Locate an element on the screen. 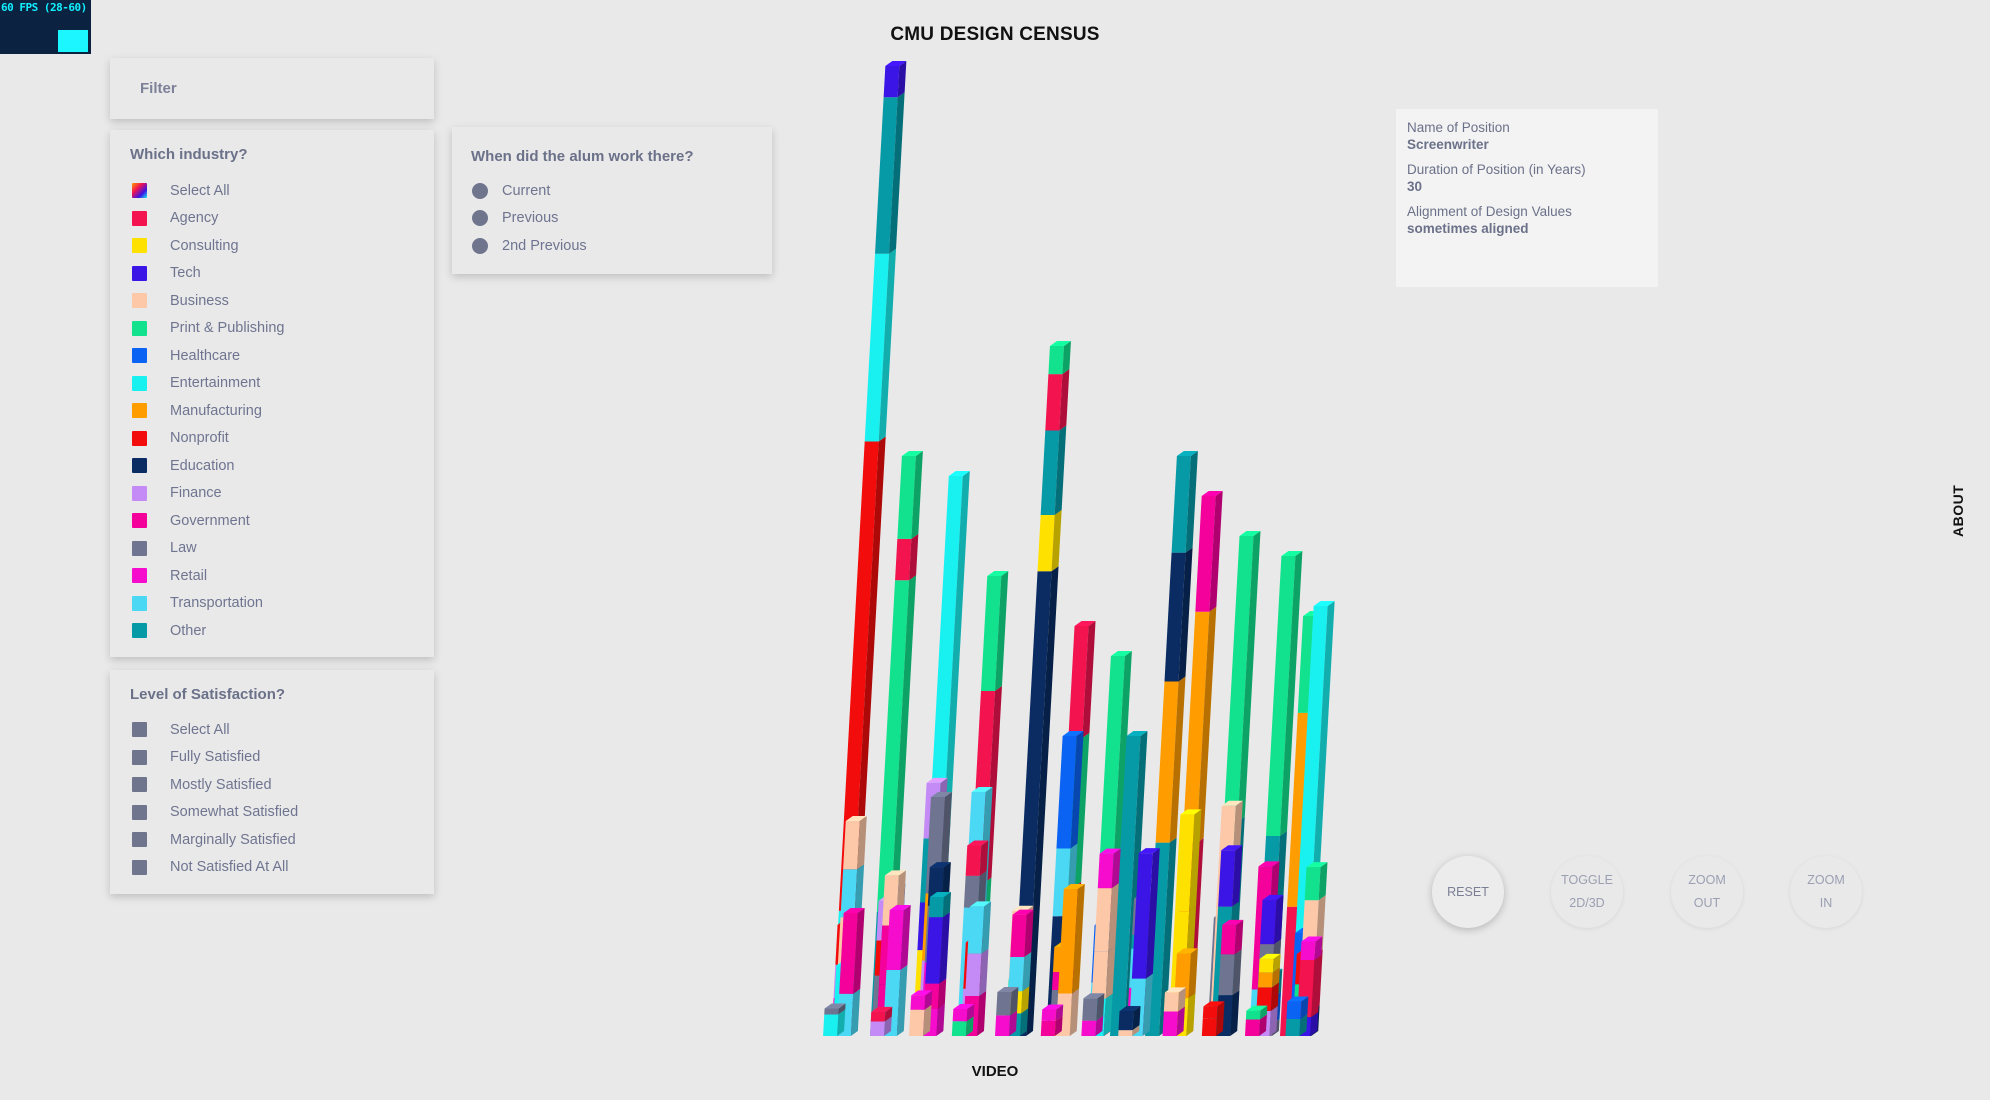  filter-toggle: Filter is located at coordinates (272, 88).